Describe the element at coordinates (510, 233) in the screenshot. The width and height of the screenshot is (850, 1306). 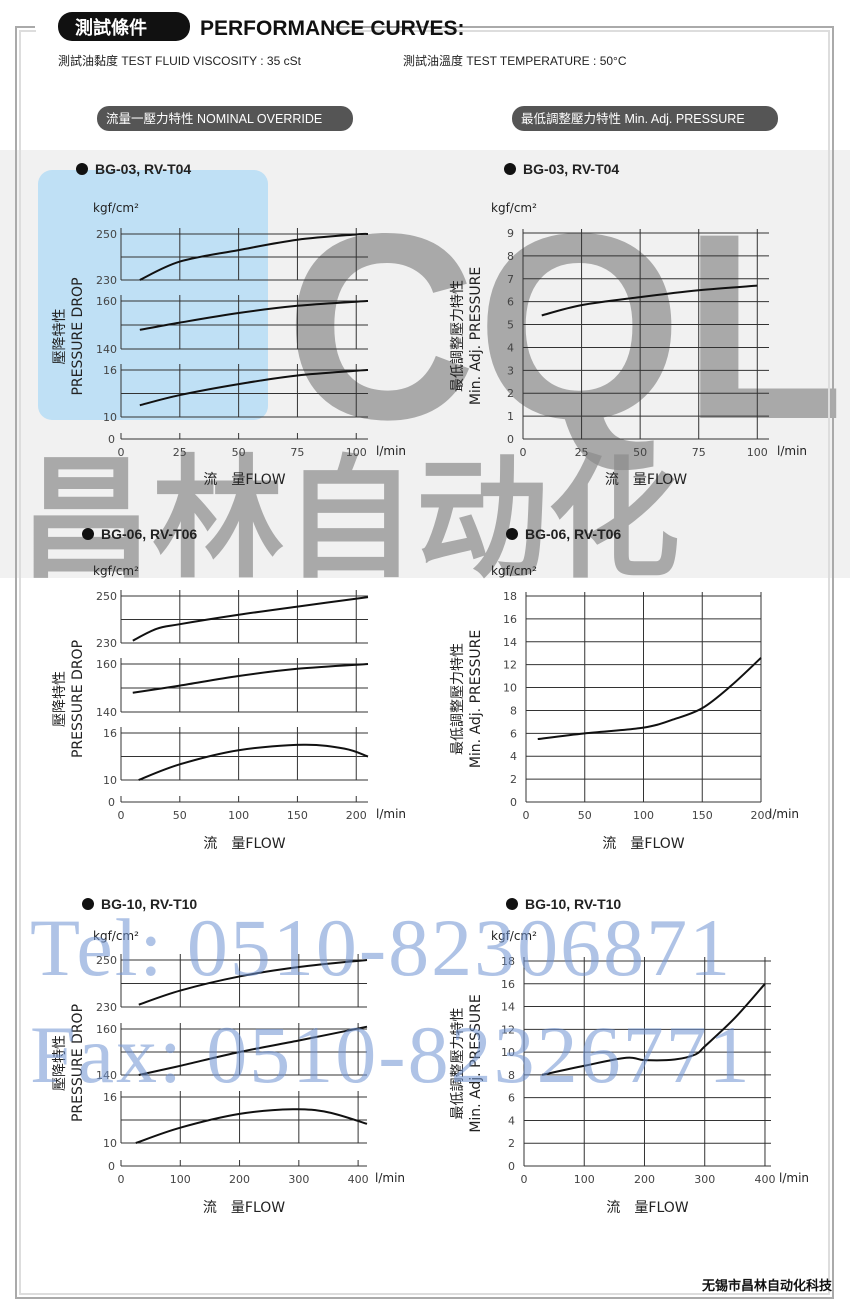
I see `y-tick-label: 9` at that location.